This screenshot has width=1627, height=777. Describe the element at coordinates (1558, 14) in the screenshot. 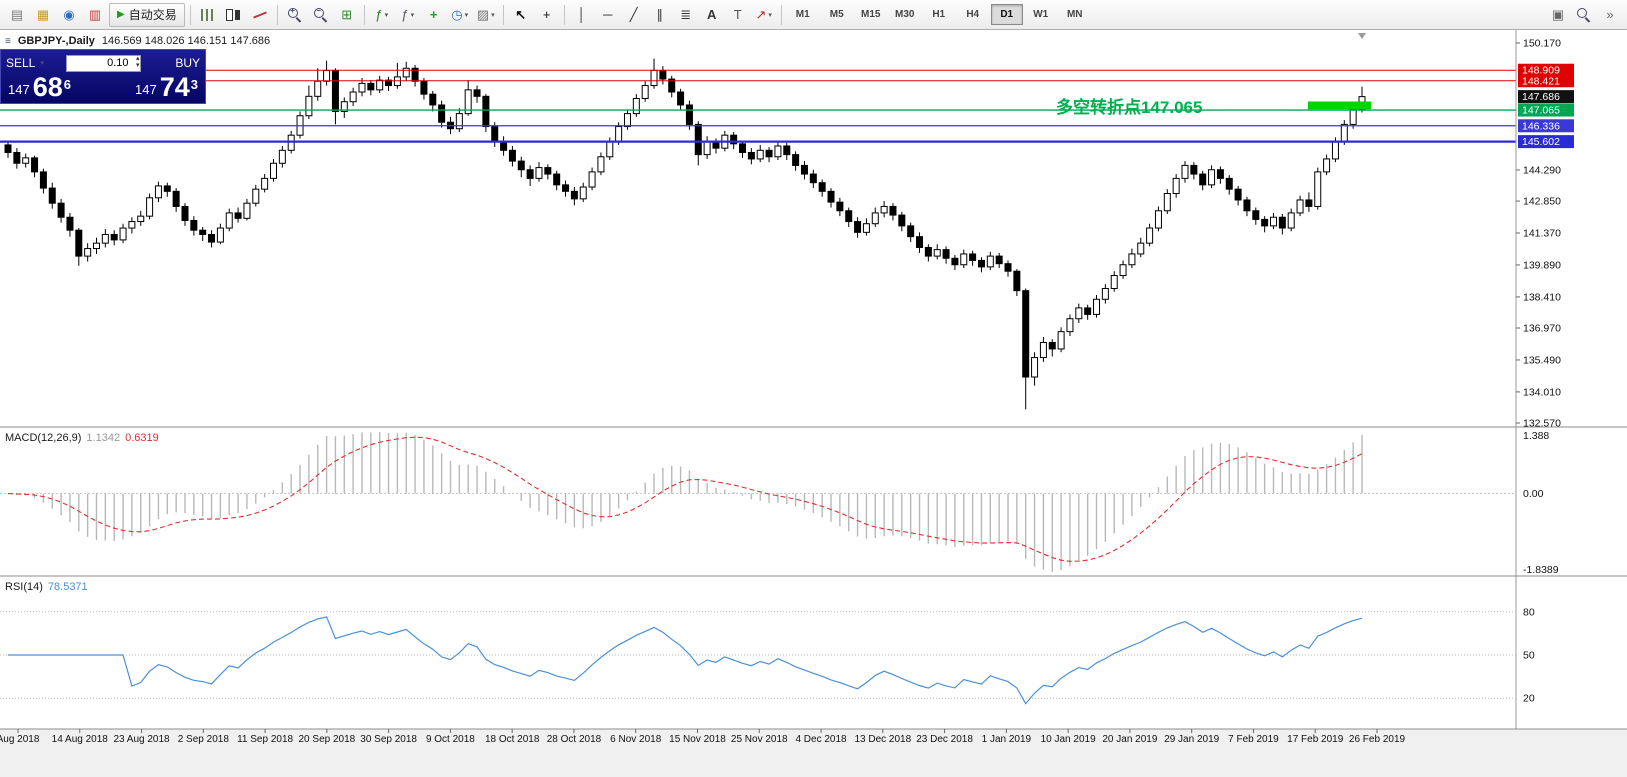

I see `chart-window-icon: ▣` at that location.